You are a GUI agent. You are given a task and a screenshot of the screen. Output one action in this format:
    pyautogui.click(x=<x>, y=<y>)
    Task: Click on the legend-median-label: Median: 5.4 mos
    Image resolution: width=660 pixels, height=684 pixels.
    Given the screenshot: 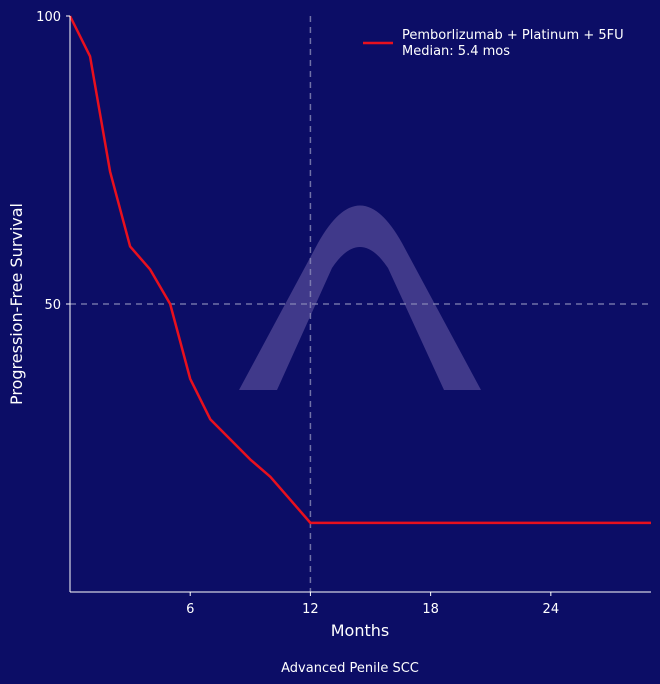 What is the action you would take?
    pyautogui.click(x=456, y=51)
    